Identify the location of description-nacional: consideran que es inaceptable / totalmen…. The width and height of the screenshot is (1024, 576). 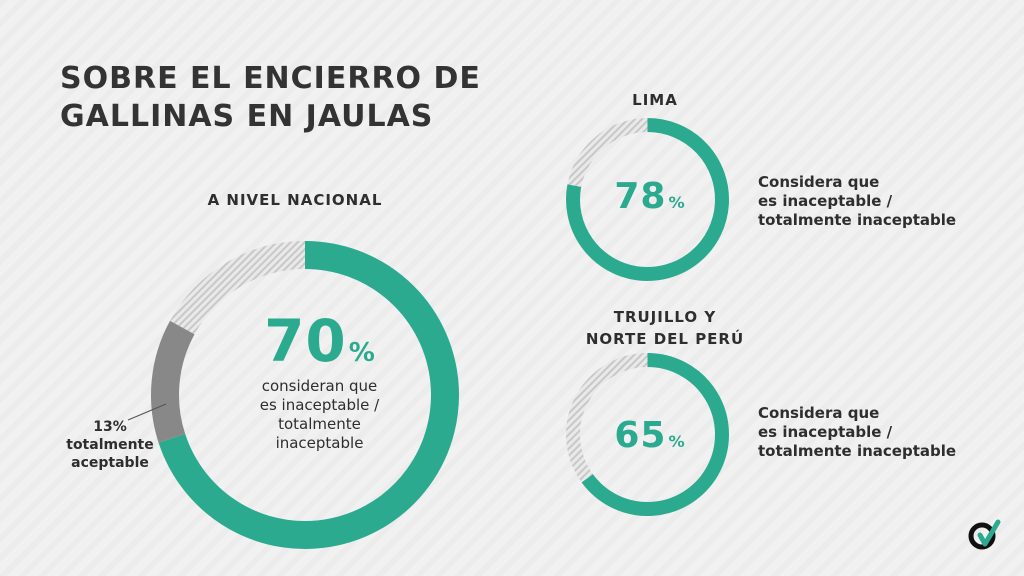
(319, 414).